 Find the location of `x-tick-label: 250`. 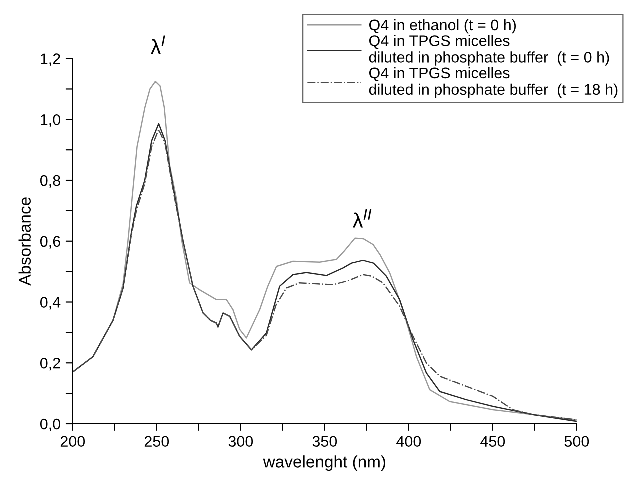

x-tick-label: 250 is located at coordinates (157, 442).